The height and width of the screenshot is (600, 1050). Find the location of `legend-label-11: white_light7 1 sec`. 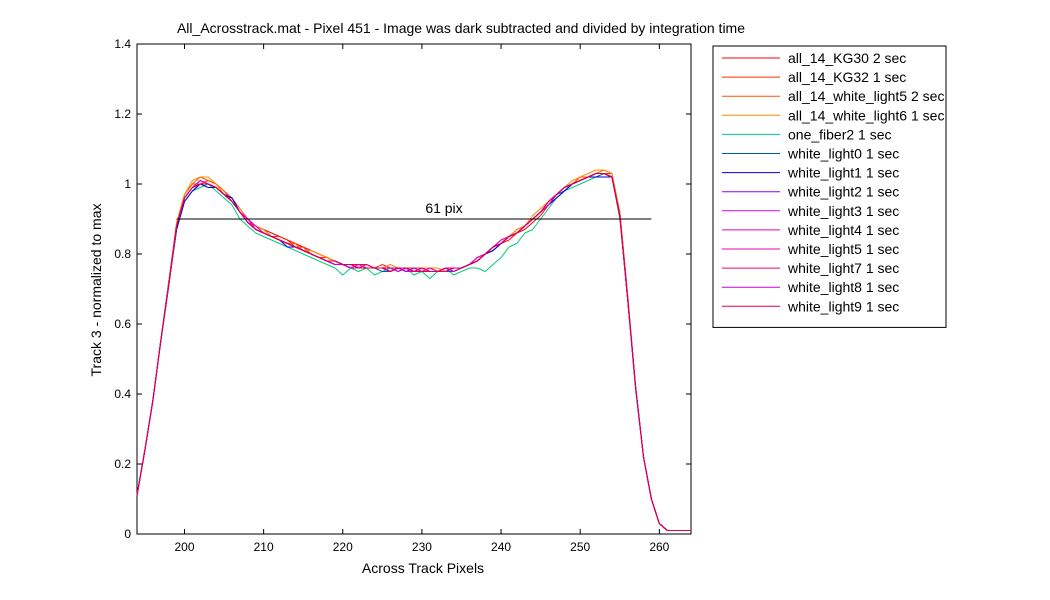

legend-label-11: white_light7 1 sec is located at coordinates (843, 268).